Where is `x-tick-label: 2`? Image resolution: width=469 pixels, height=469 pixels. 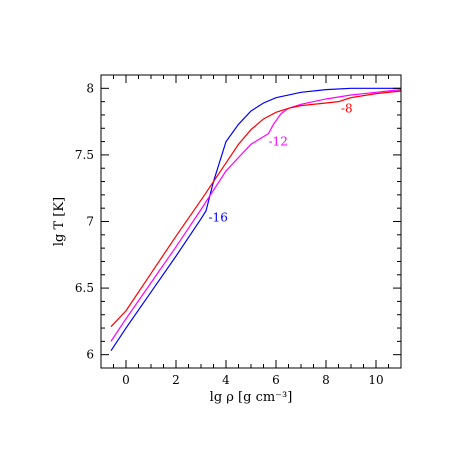 x-tick-label: 2 is located at coordinates (176, 380).